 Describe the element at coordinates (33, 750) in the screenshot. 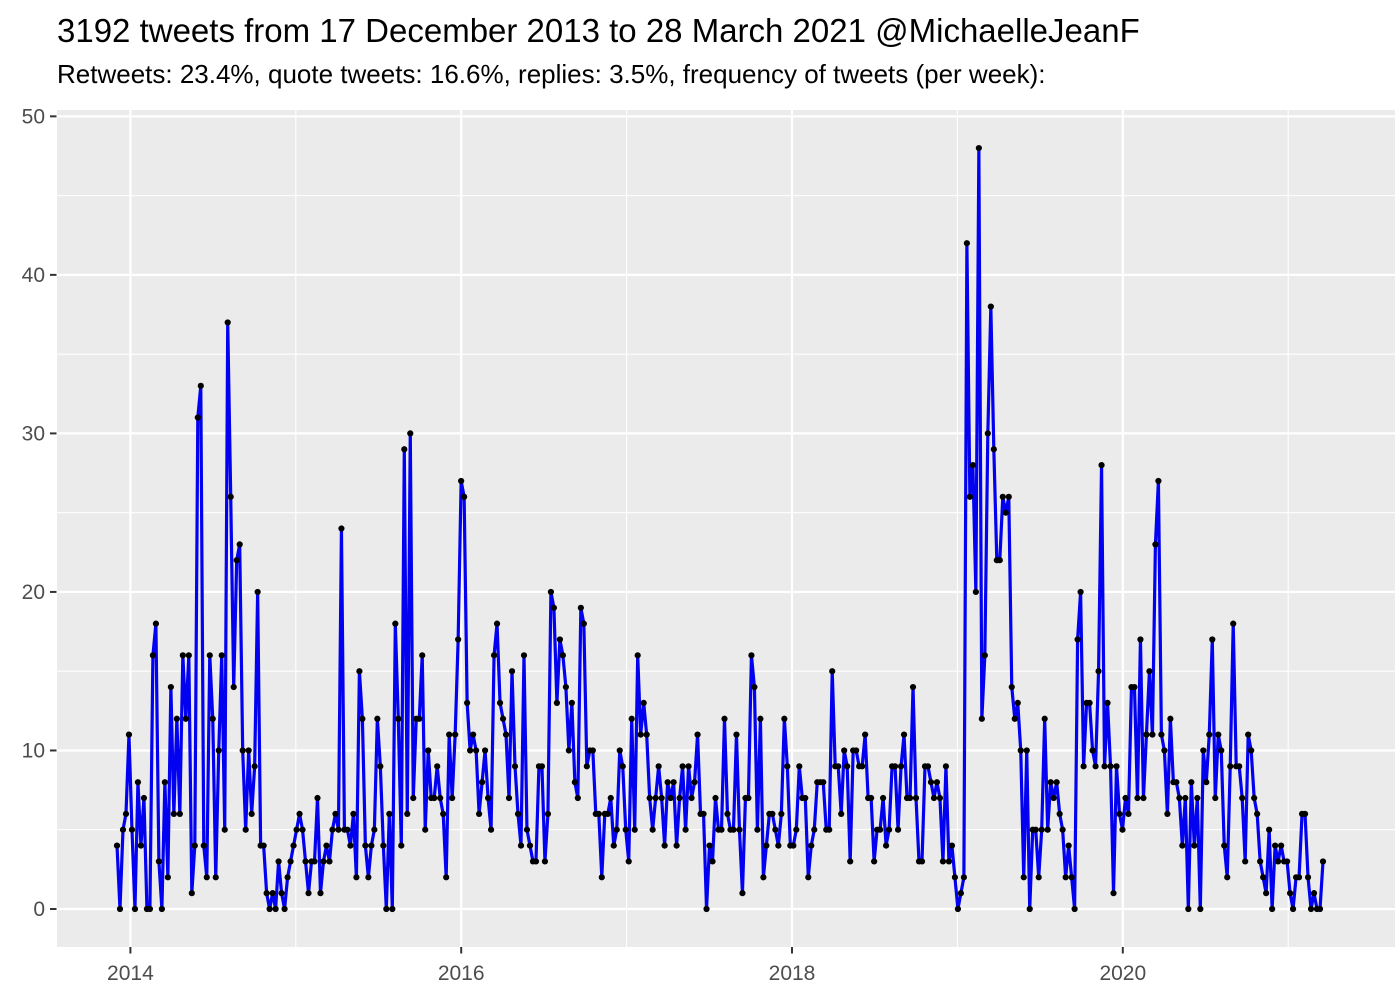

I see `y-tick-label: 10` at that location.